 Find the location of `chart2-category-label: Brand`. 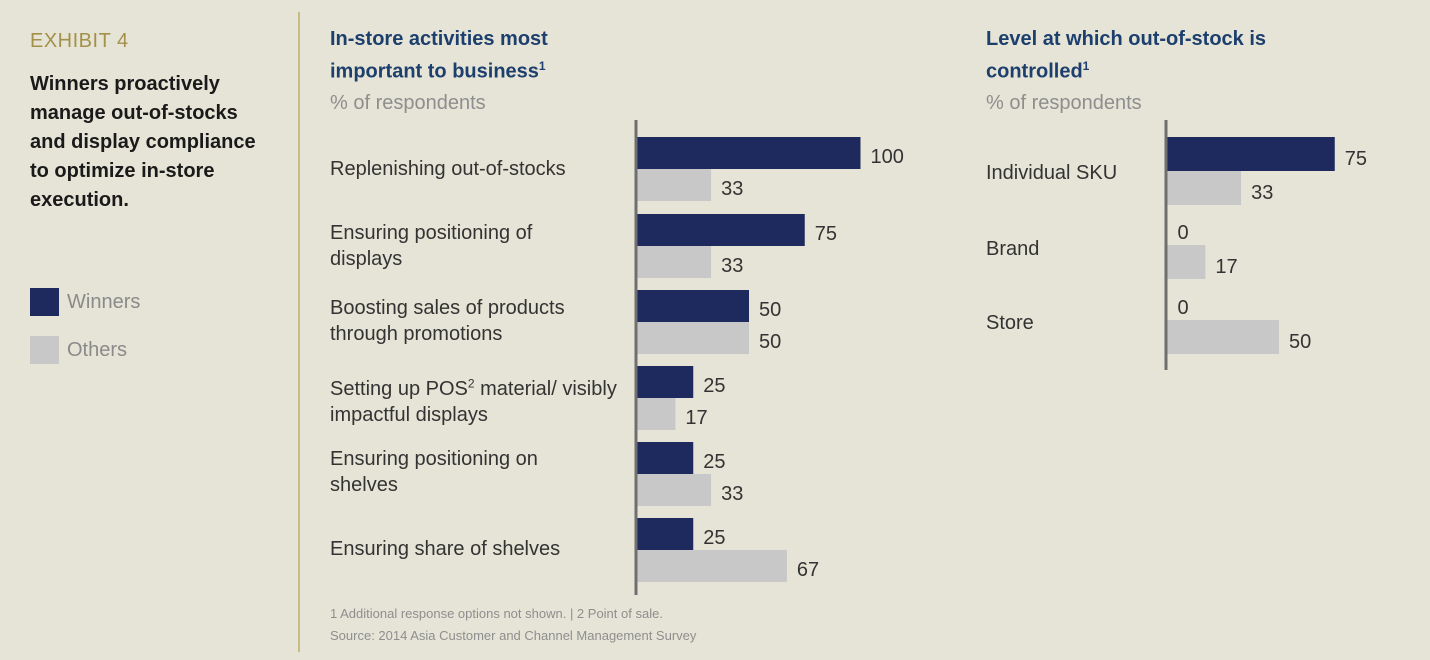

chart2-category-label: Brand is located at coordinates (1013, 249).